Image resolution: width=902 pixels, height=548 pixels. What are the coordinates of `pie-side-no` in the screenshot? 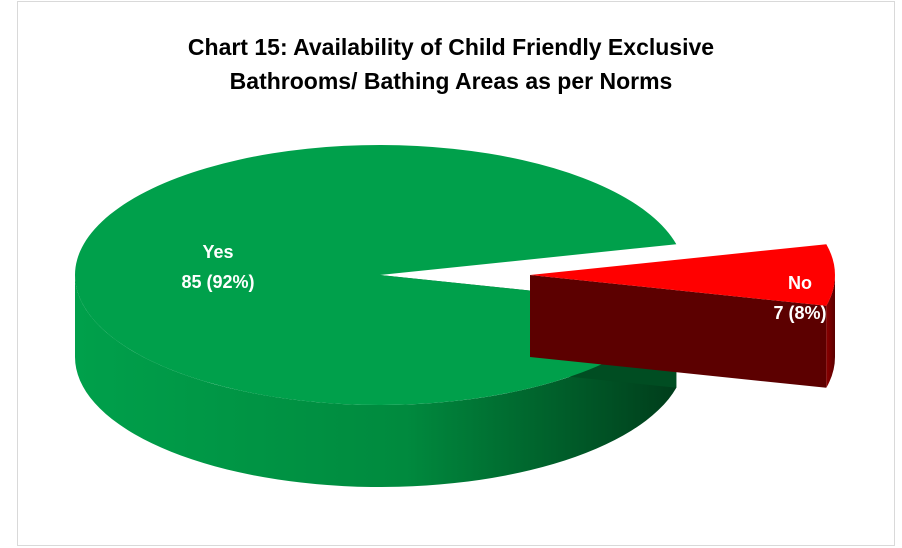 It's located at (830, 331).